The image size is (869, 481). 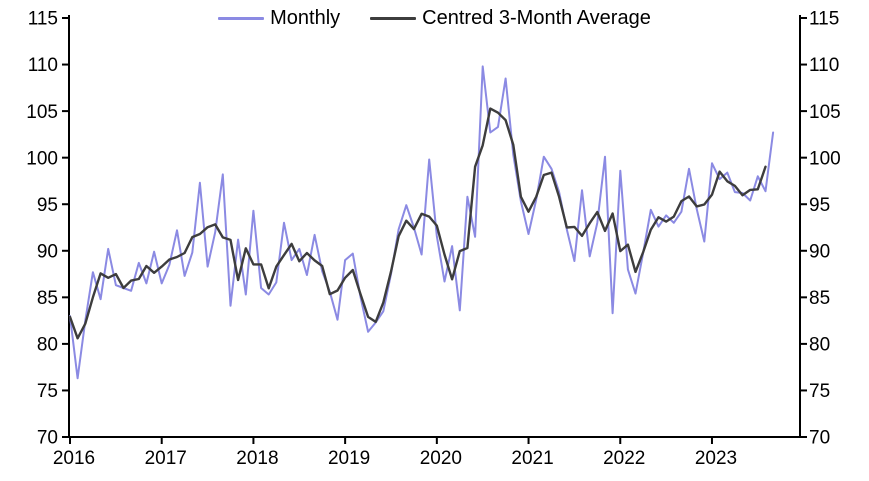 I want to click on x-axis-tick-label: 2020, so click(x=441, y=458).